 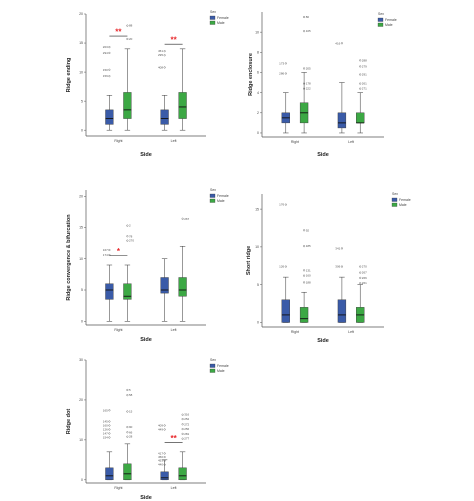 I want to click on outlier-label: 15, so click(x=131, y=412).